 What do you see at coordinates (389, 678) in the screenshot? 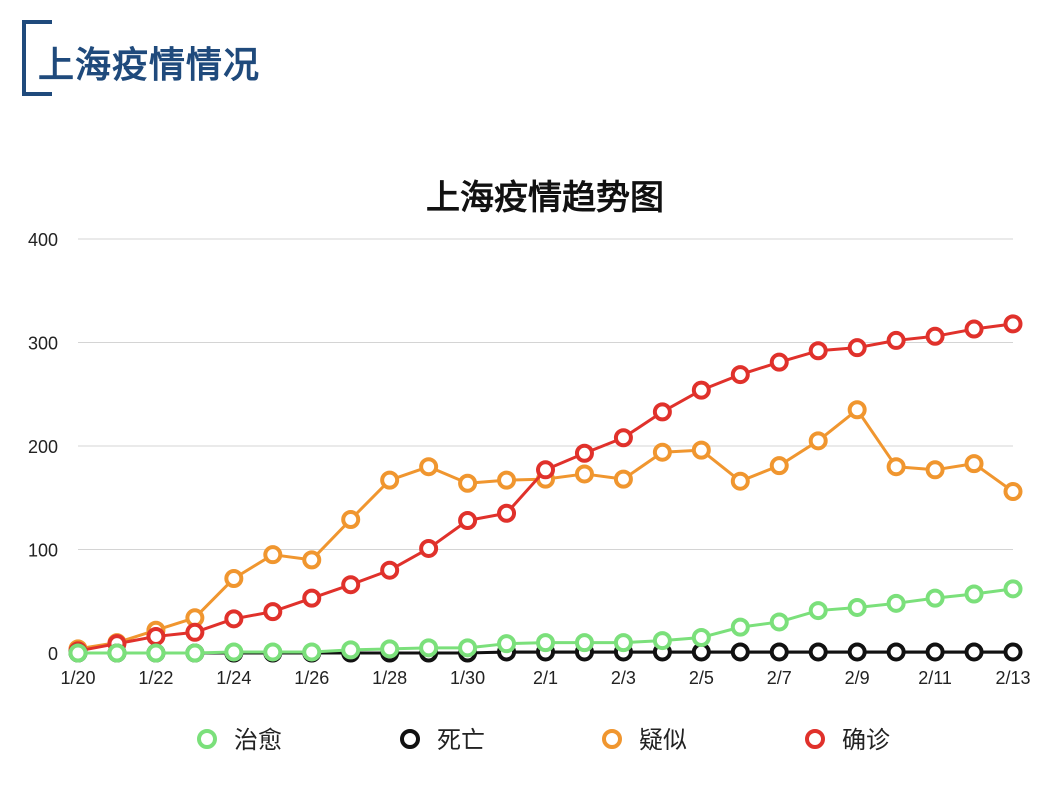
I see `x-tick-label: 1/28` at bounding box center [389, 678].